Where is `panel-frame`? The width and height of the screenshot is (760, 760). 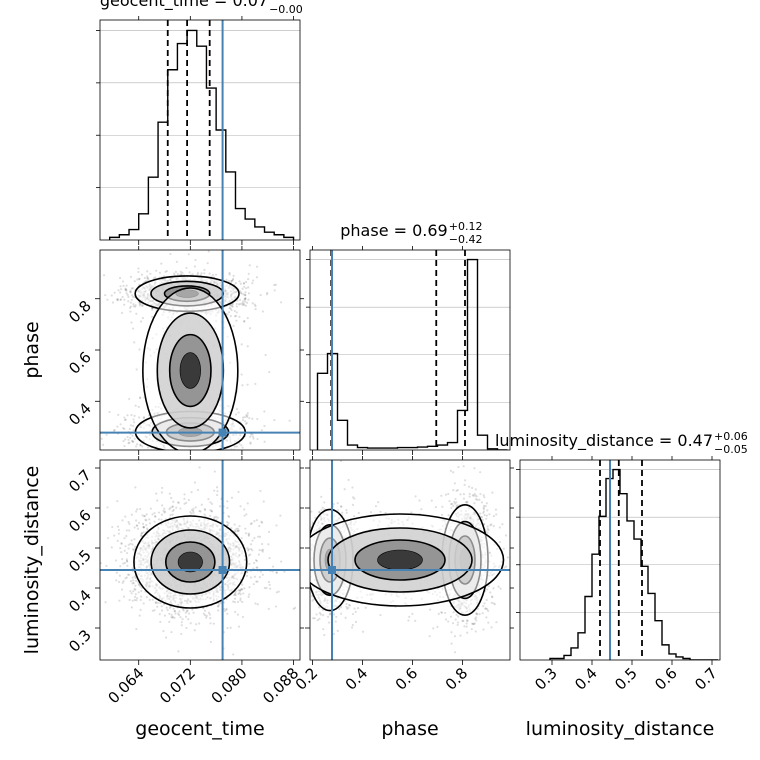 panel-frame is located at coordinates (200, 130).